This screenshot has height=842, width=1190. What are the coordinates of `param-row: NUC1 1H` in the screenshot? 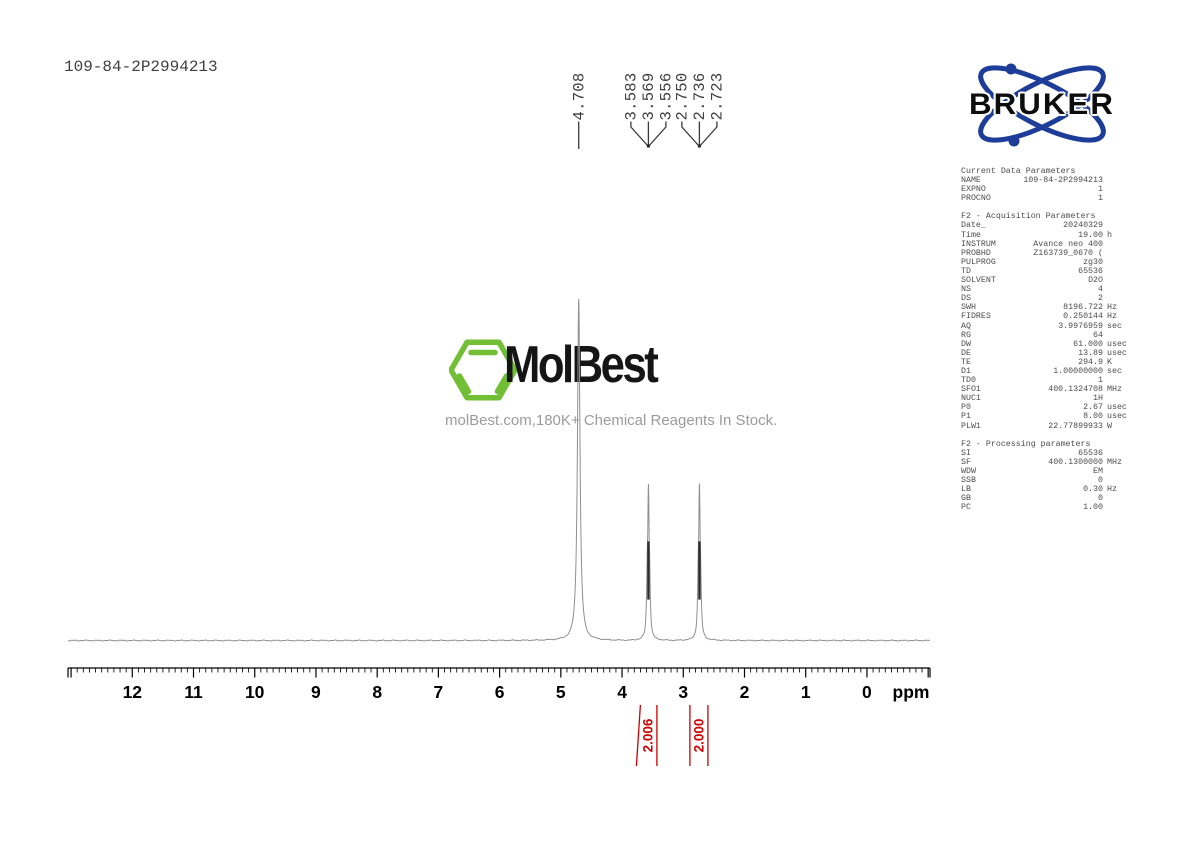 It's located at (1045, 398).